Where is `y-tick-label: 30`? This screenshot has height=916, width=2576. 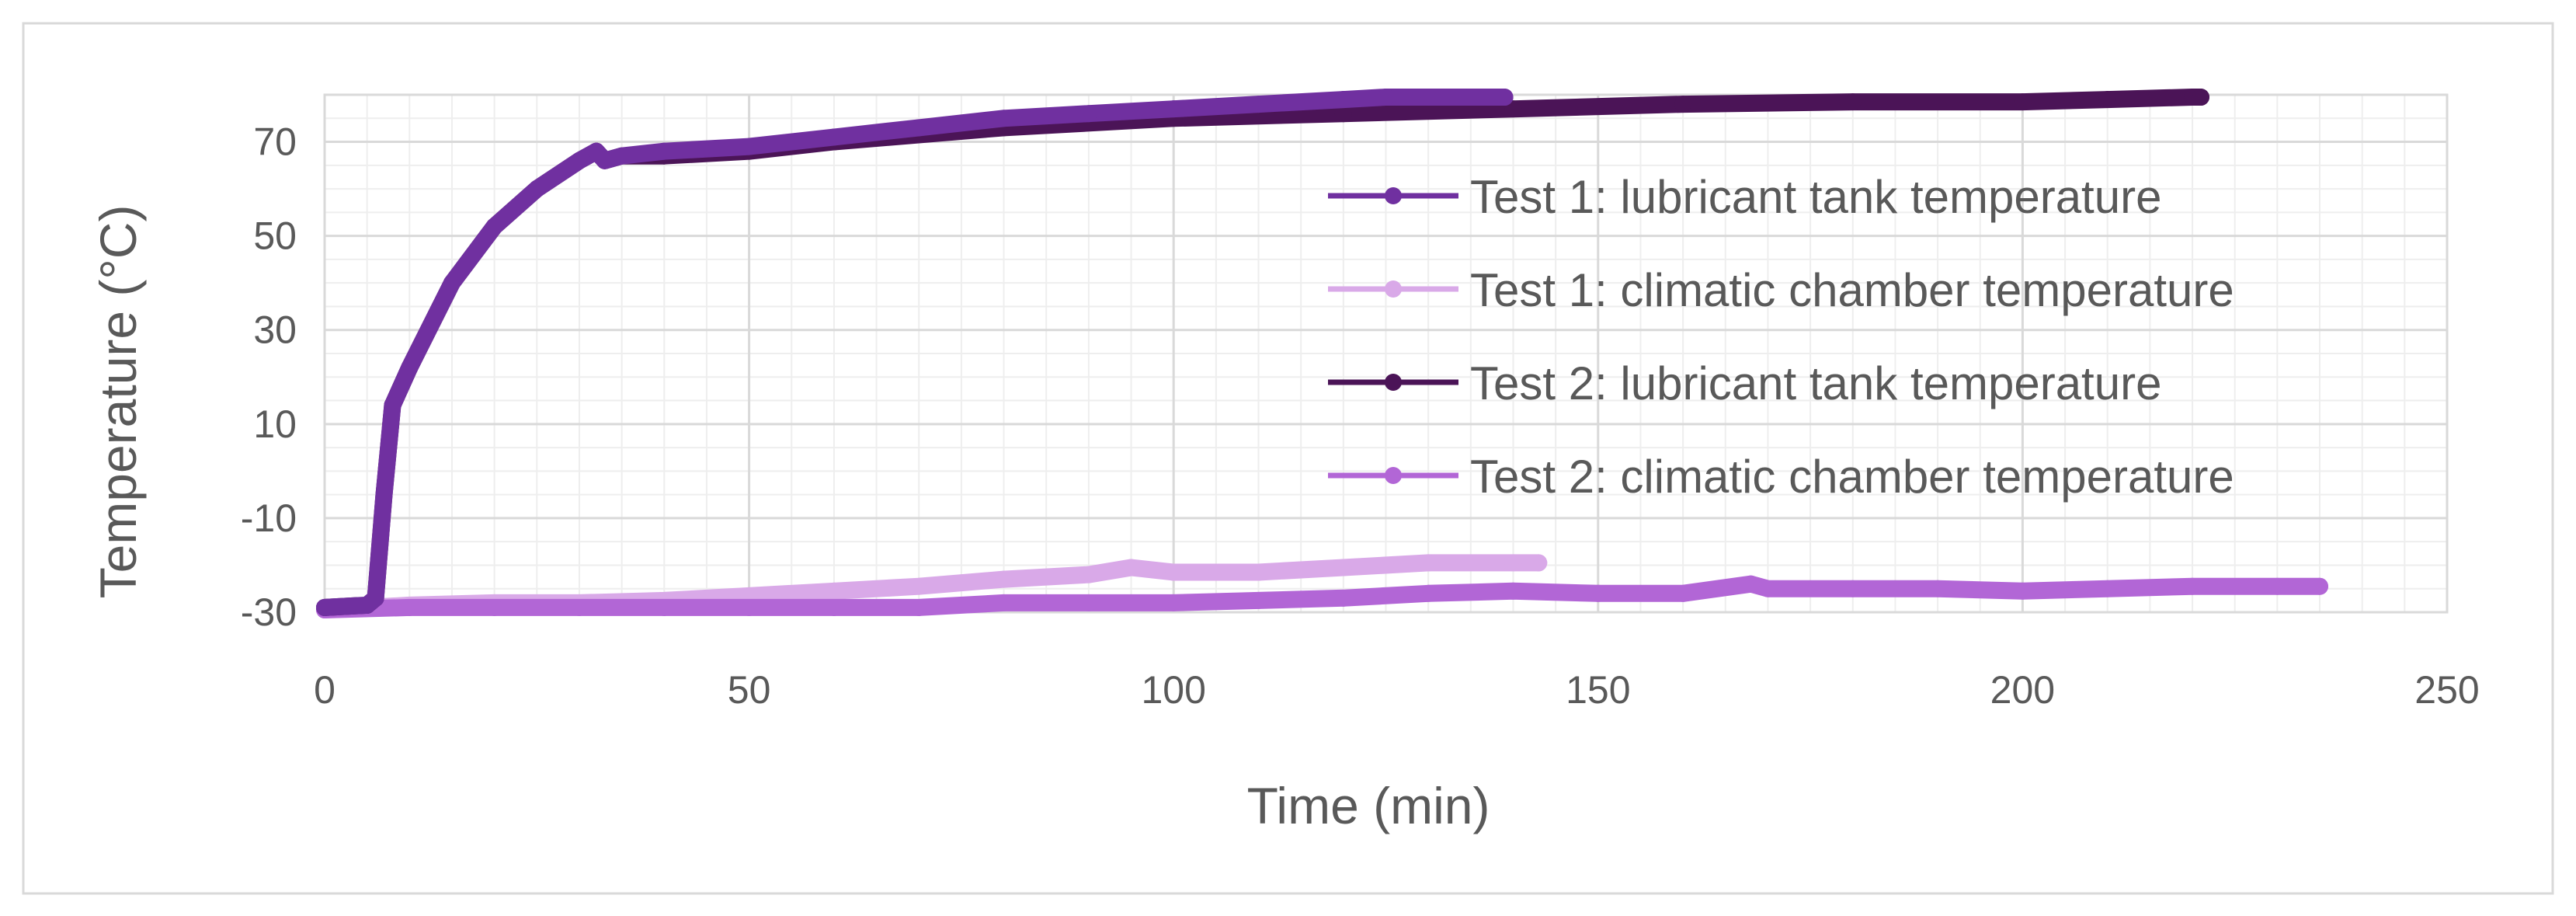 y-tick-label: 30 is located at coordinates (275, 330).